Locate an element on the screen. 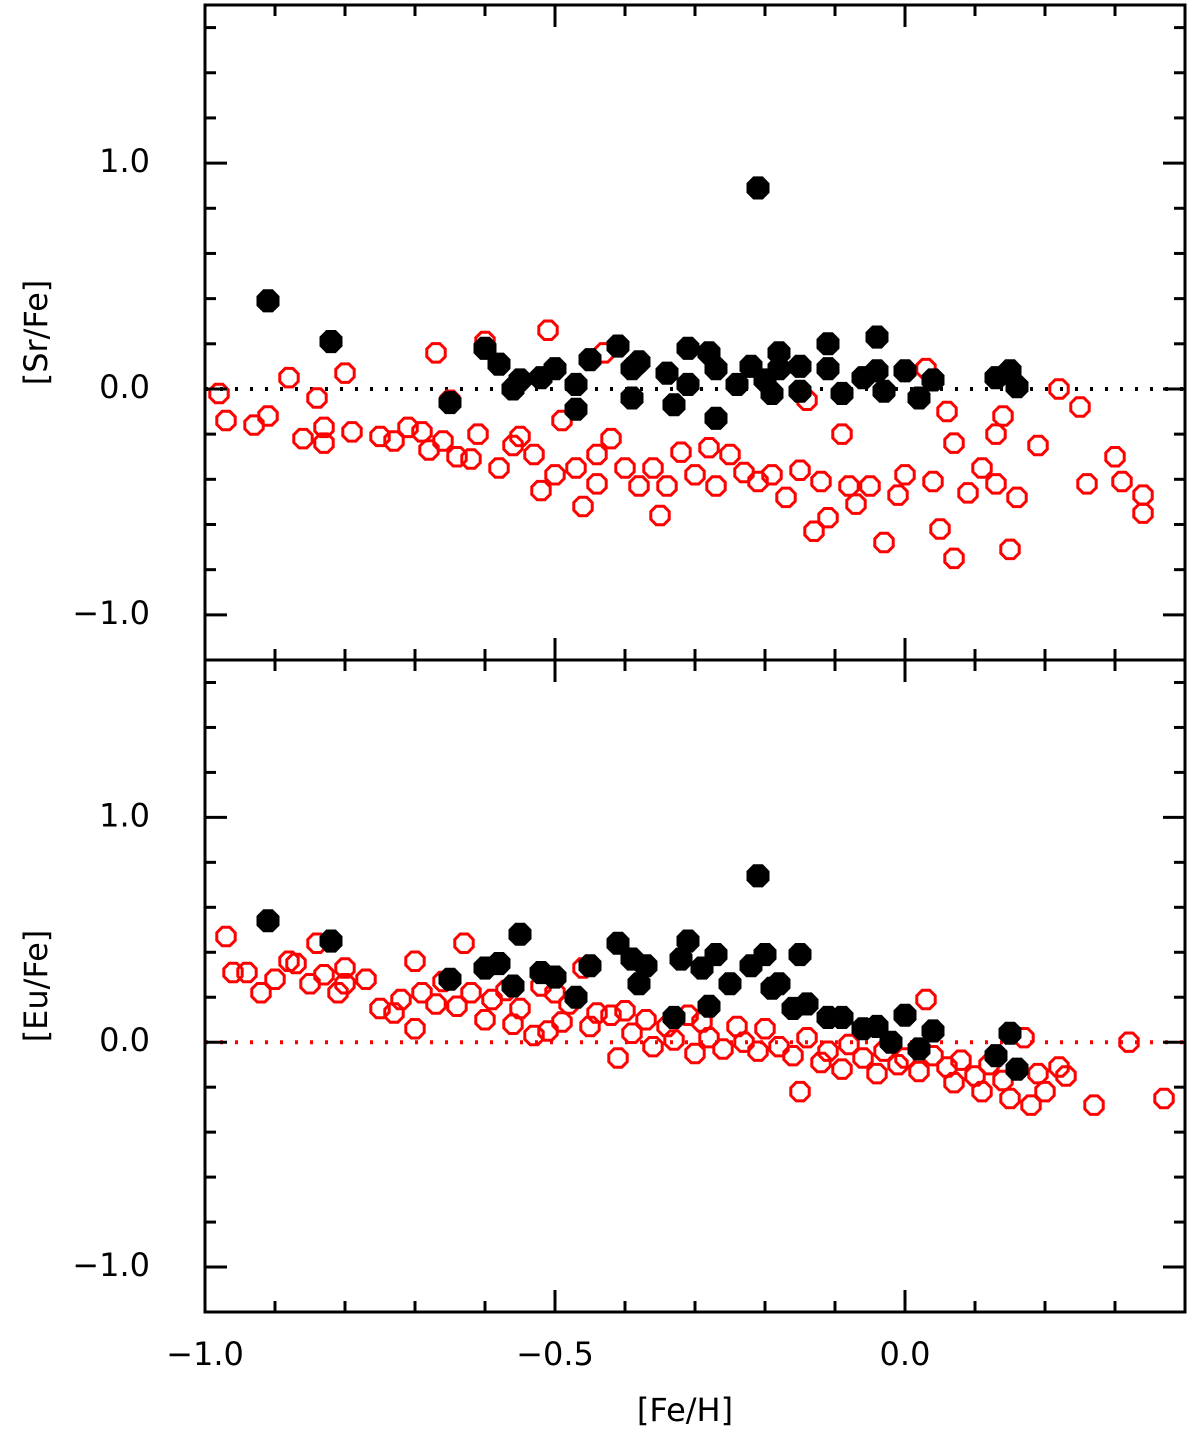  y-tick-label: 0.0 is located at coordinates (124, 1040).